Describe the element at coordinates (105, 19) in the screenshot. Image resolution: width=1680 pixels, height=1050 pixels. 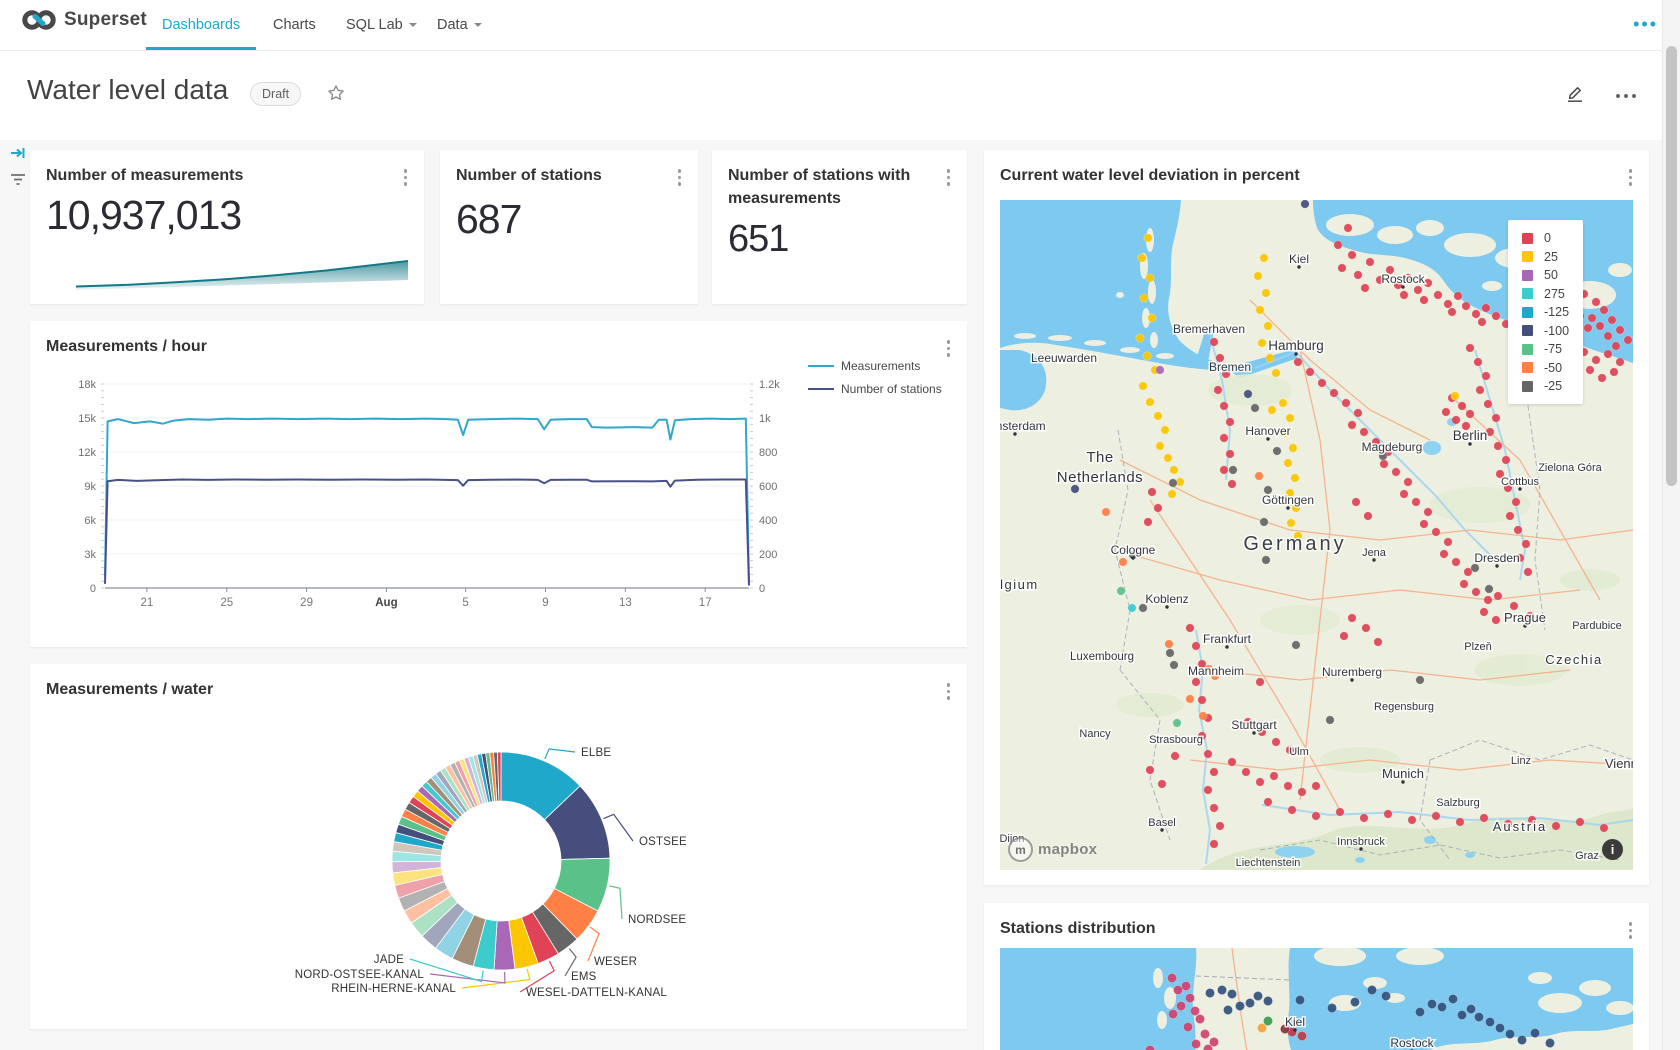
I see `brand-name: Superset` at that location.